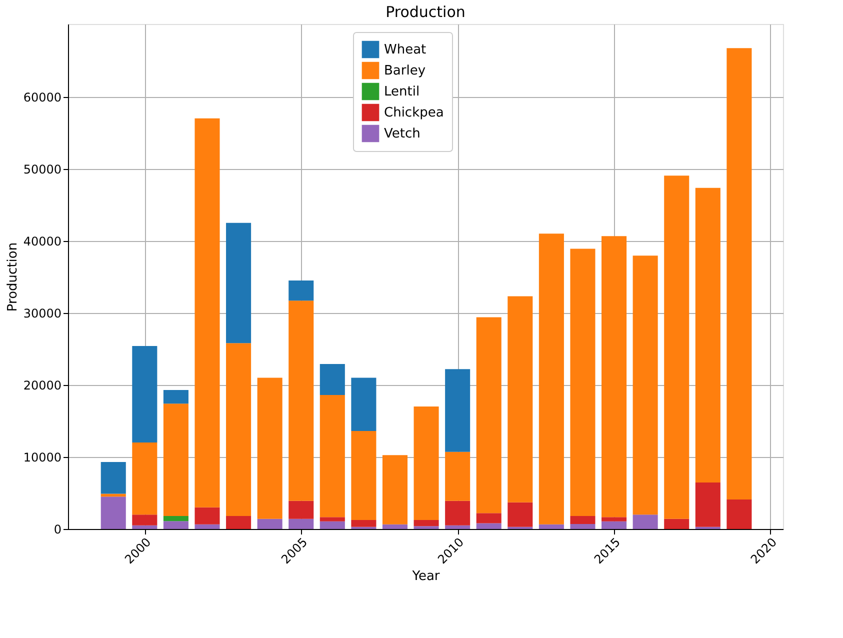 The image size is (843, 638). I want to click on y-tick-label: 50000, so click(42, 169).